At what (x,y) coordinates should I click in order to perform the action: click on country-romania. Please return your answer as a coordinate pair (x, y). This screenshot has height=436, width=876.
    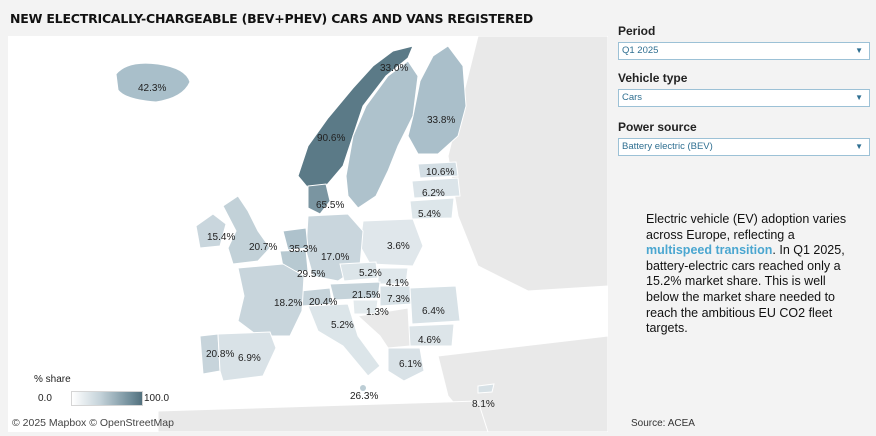
    Looking at the image, I should click on (435, 305).